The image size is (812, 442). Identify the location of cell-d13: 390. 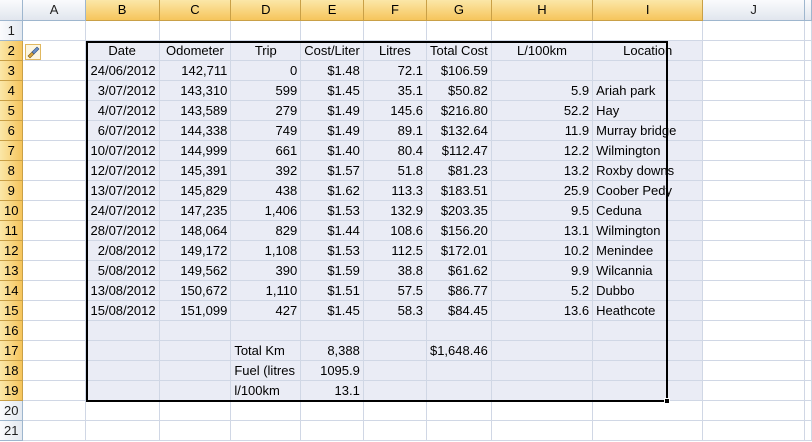
(266, 270).